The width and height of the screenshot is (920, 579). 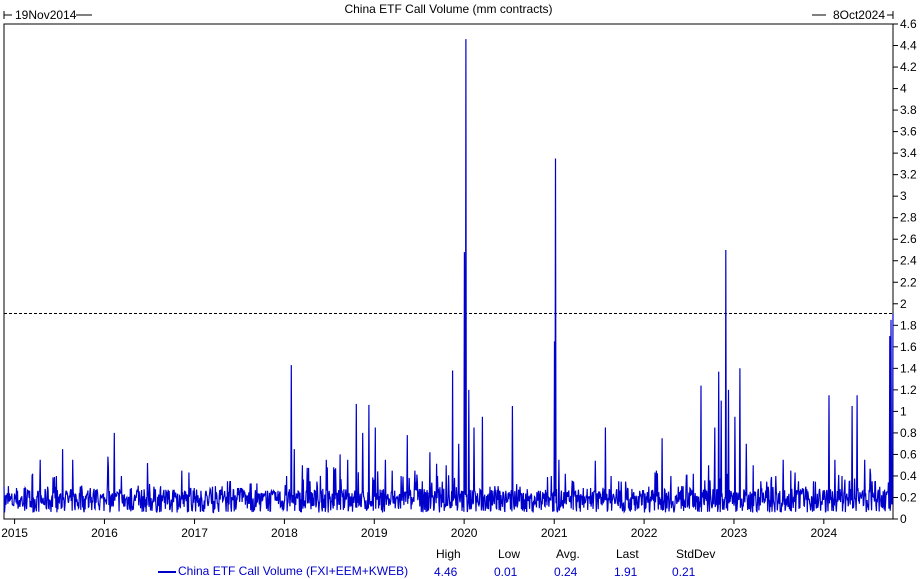 I want to click on legend-high-value: 4.46, so click(x=446, y=572).